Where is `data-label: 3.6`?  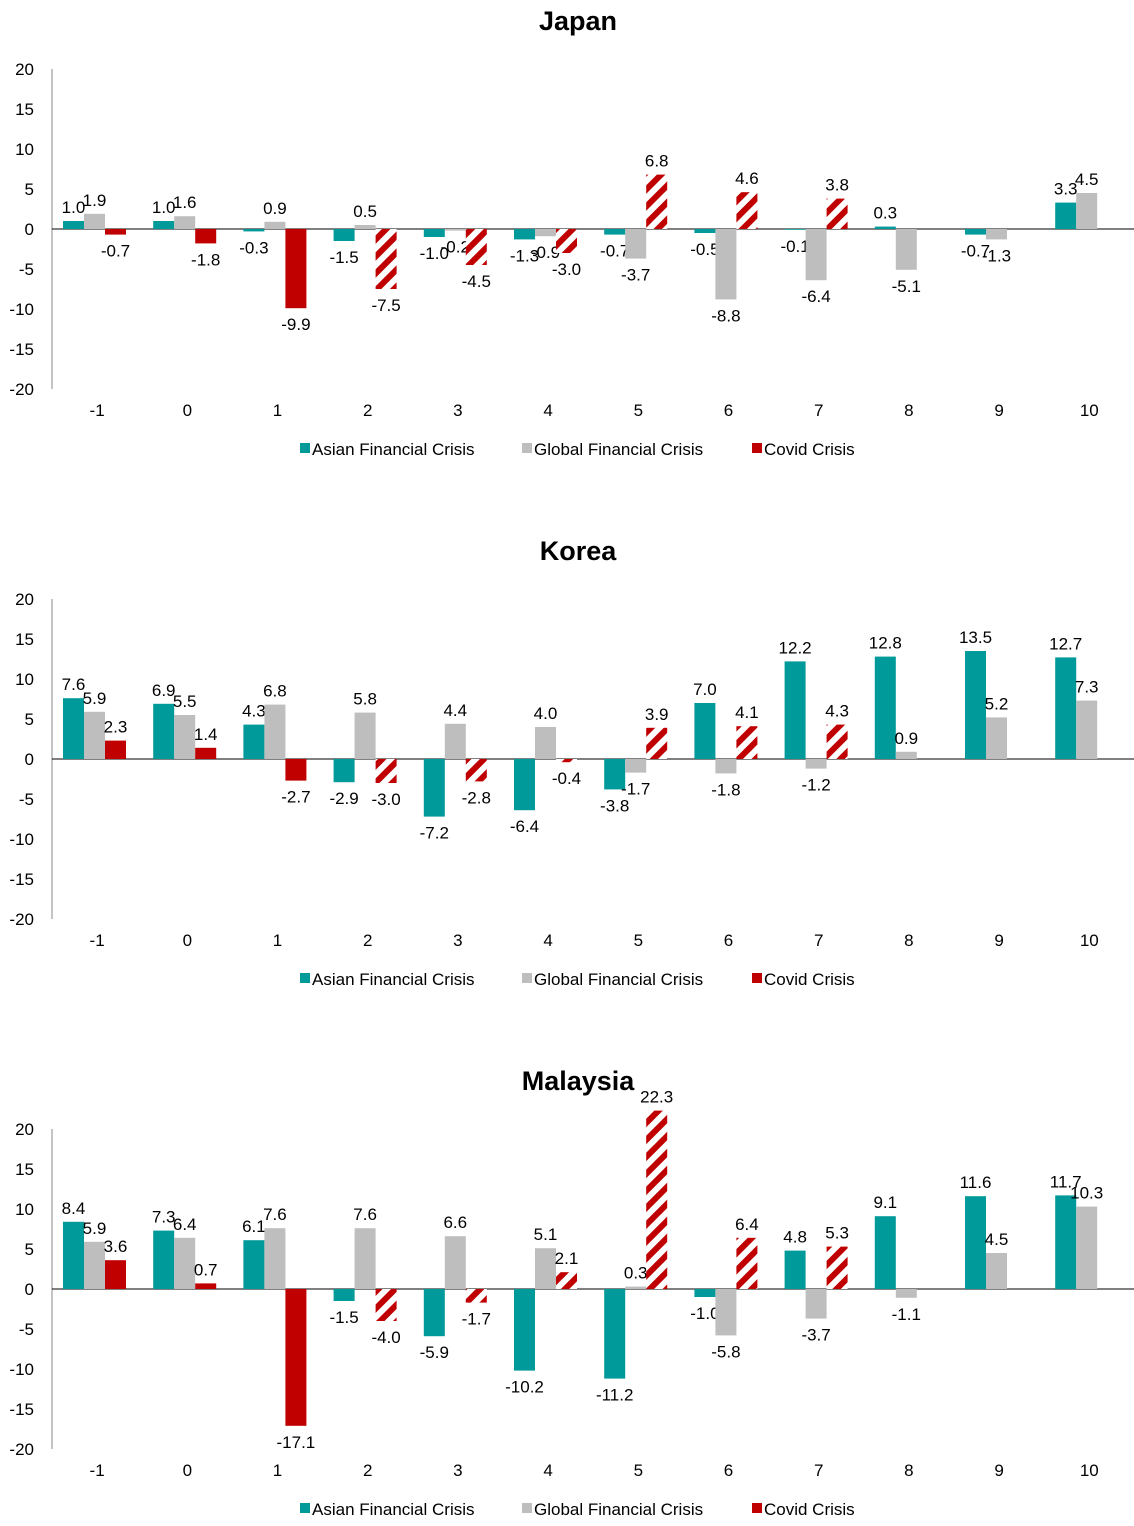
data-label: 3.6 is located at coordinates (116, 1246).